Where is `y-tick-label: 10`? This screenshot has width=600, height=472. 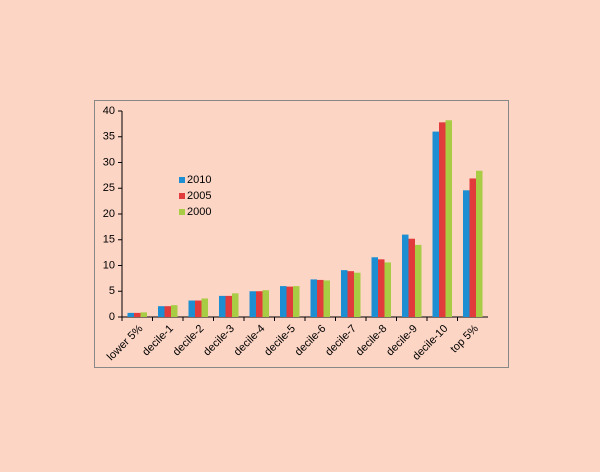
y-tick-label: 10 is located at coordinates (109, 265).